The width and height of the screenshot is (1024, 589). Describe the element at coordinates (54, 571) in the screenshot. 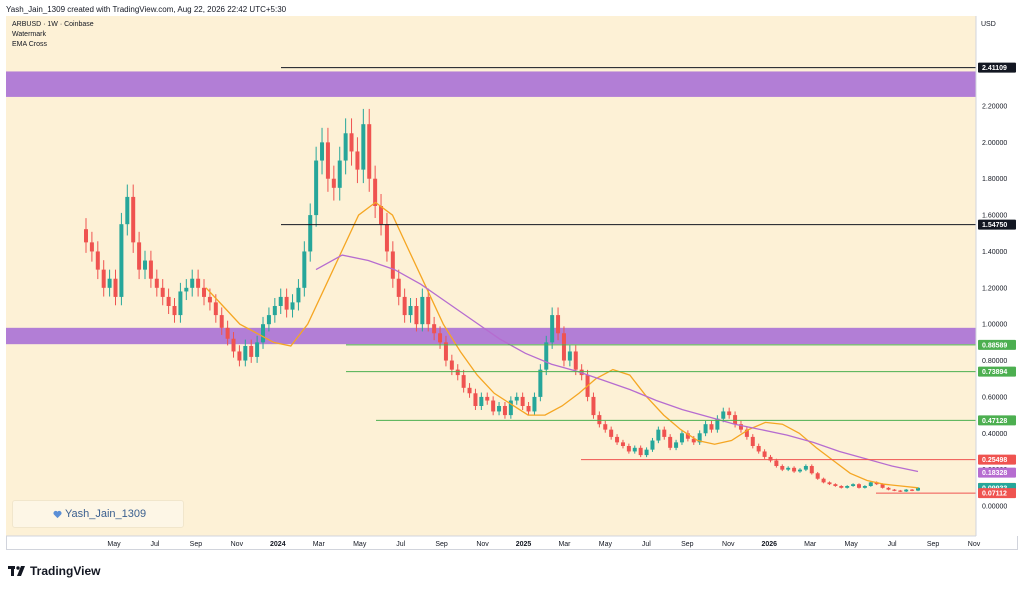

I see `tradingview-brand: TradingView` at that location.